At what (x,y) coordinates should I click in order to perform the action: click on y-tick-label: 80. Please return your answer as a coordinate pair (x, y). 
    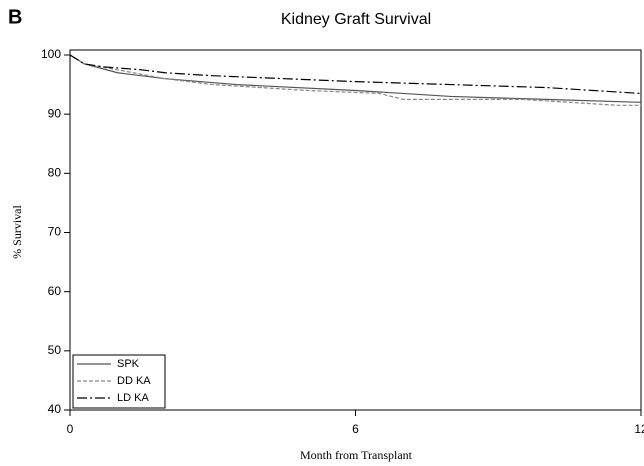
    Looking at the image, I should click on (55, 173).